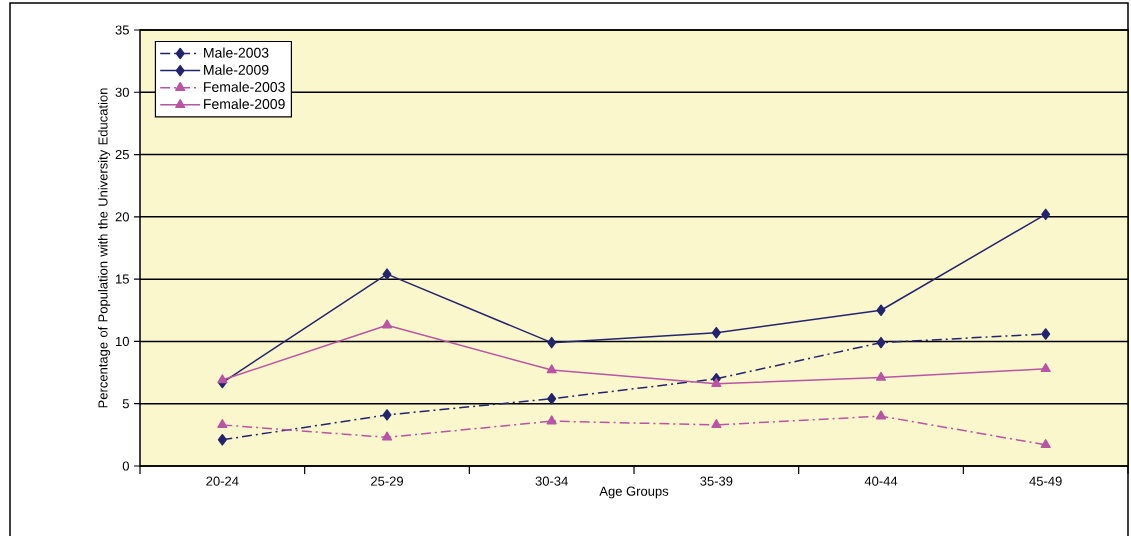  I want to click on y-tick-label: 25, so click(122, 154).